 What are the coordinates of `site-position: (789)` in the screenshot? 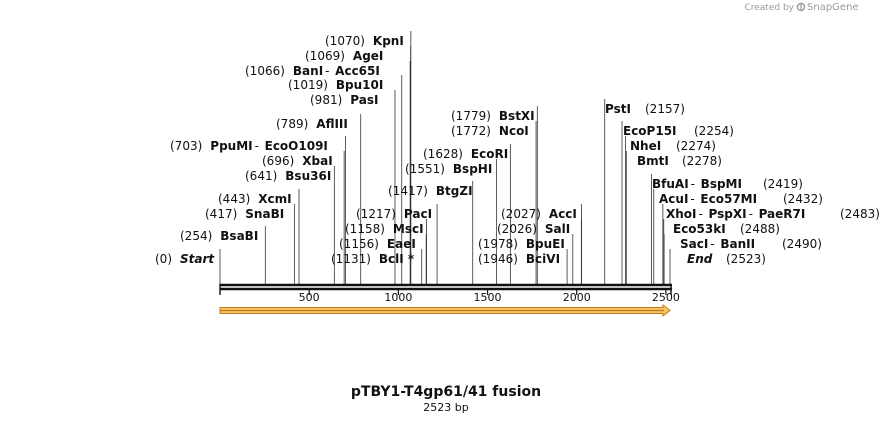 It's located at (292, 124).